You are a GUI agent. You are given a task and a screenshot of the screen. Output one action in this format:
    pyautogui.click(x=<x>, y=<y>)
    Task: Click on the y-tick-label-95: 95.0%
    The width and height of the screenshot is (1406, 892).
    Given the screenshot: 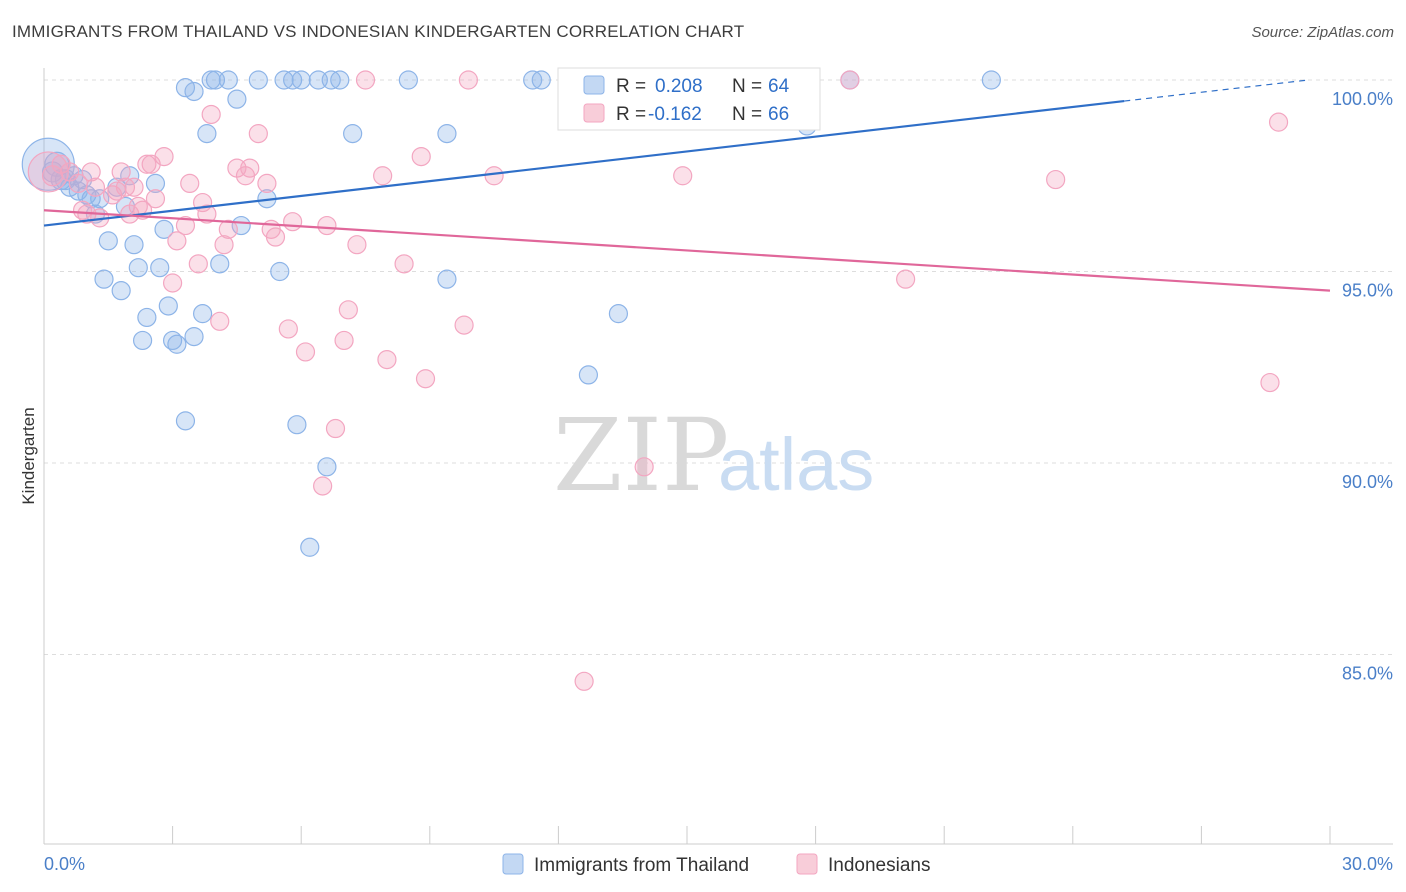 What is the action you would take?
    pyautogui.click(x=1367, y=291)
    